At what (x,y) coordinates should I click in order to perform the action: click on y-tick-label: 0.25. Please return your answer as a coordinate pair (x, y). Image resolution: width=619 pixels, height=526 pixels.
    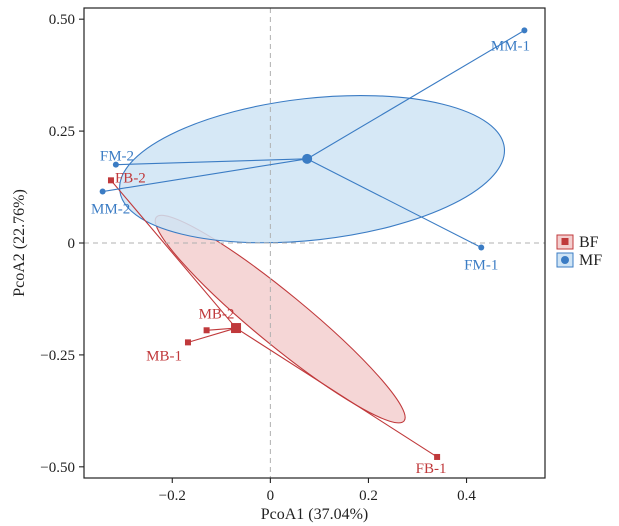
    Looking at the image, I should click on (62, 132).